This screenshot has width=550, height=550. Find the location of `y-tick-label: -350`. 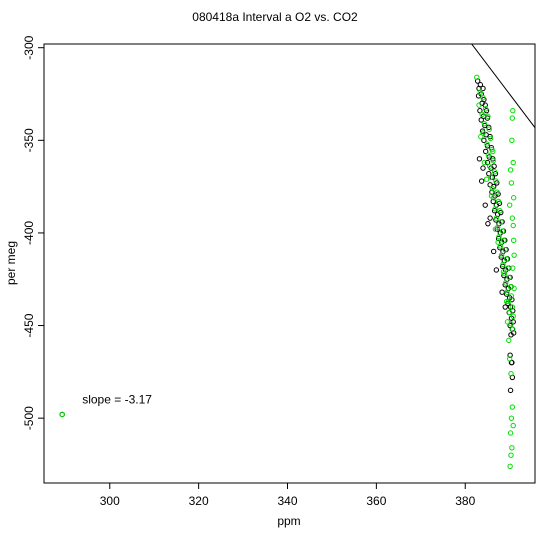

y-tick-label: -350 is located at coordinates (29, 140).